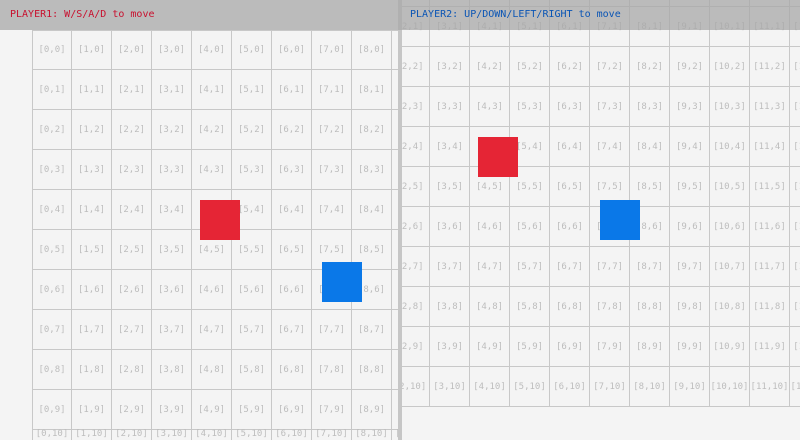 The width and height of the screenshot is (800, 440). I want to click on grid-cell: [10,7], so click(730, 267).